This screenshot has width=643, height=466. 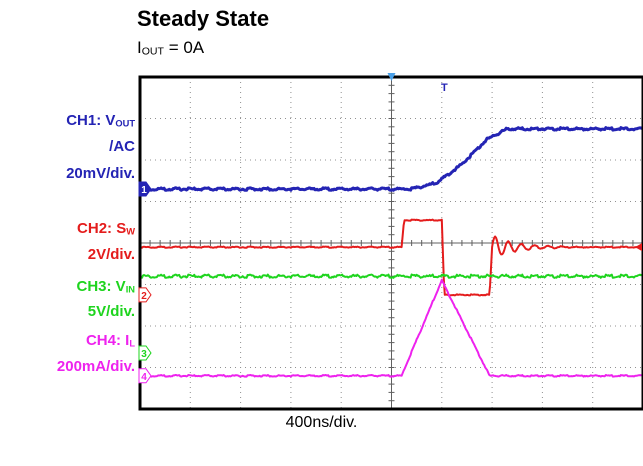 What do you see at coordinates (184, 47) in the screenshot?
I see `subtitle-rest: = 0A` at bounding box center [184, 47].